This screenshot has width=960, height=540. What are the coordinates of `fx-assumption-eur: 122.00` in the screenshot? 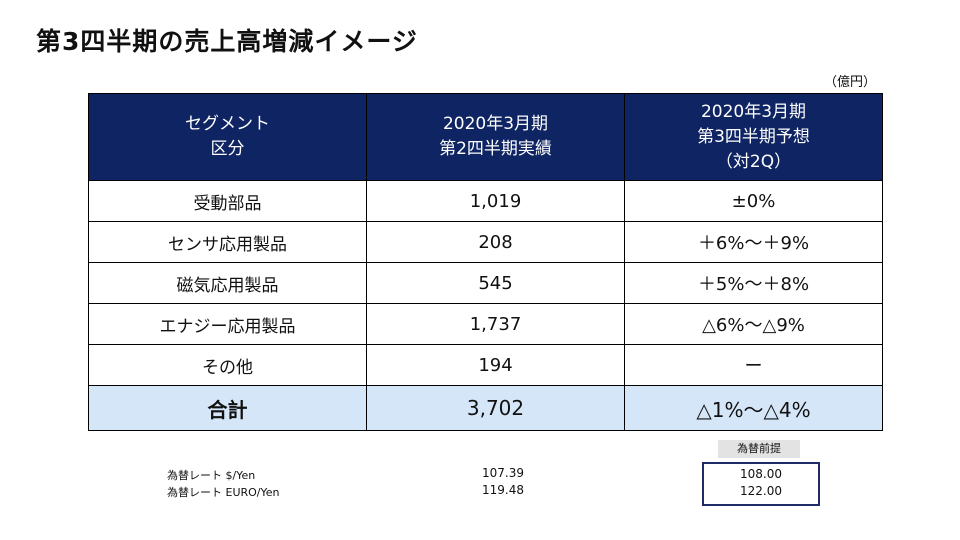 It's located at (761, 491).